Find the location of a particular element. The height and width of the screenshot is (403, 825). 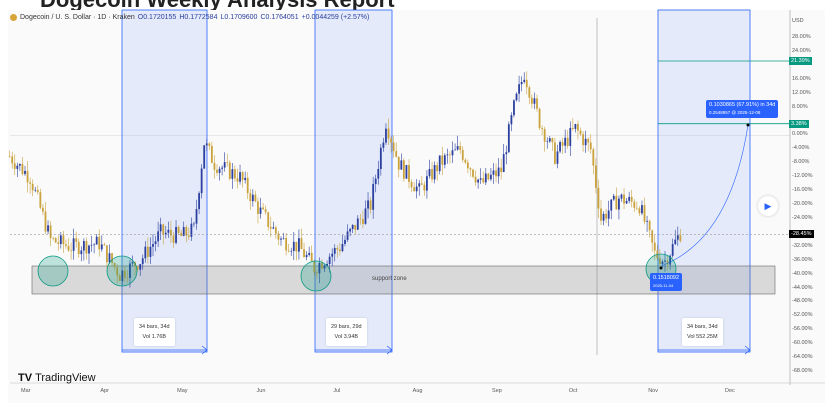

y-tick: -20.00% is located at coordinates (802, 204).